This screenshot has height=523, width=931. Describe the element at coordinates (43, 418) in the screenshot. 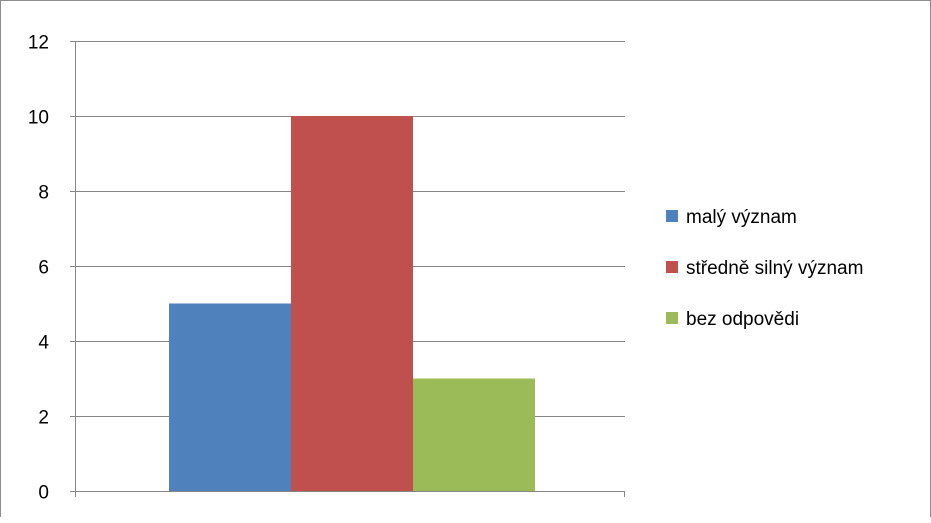

I see `y-tick-label: 2` at that location.